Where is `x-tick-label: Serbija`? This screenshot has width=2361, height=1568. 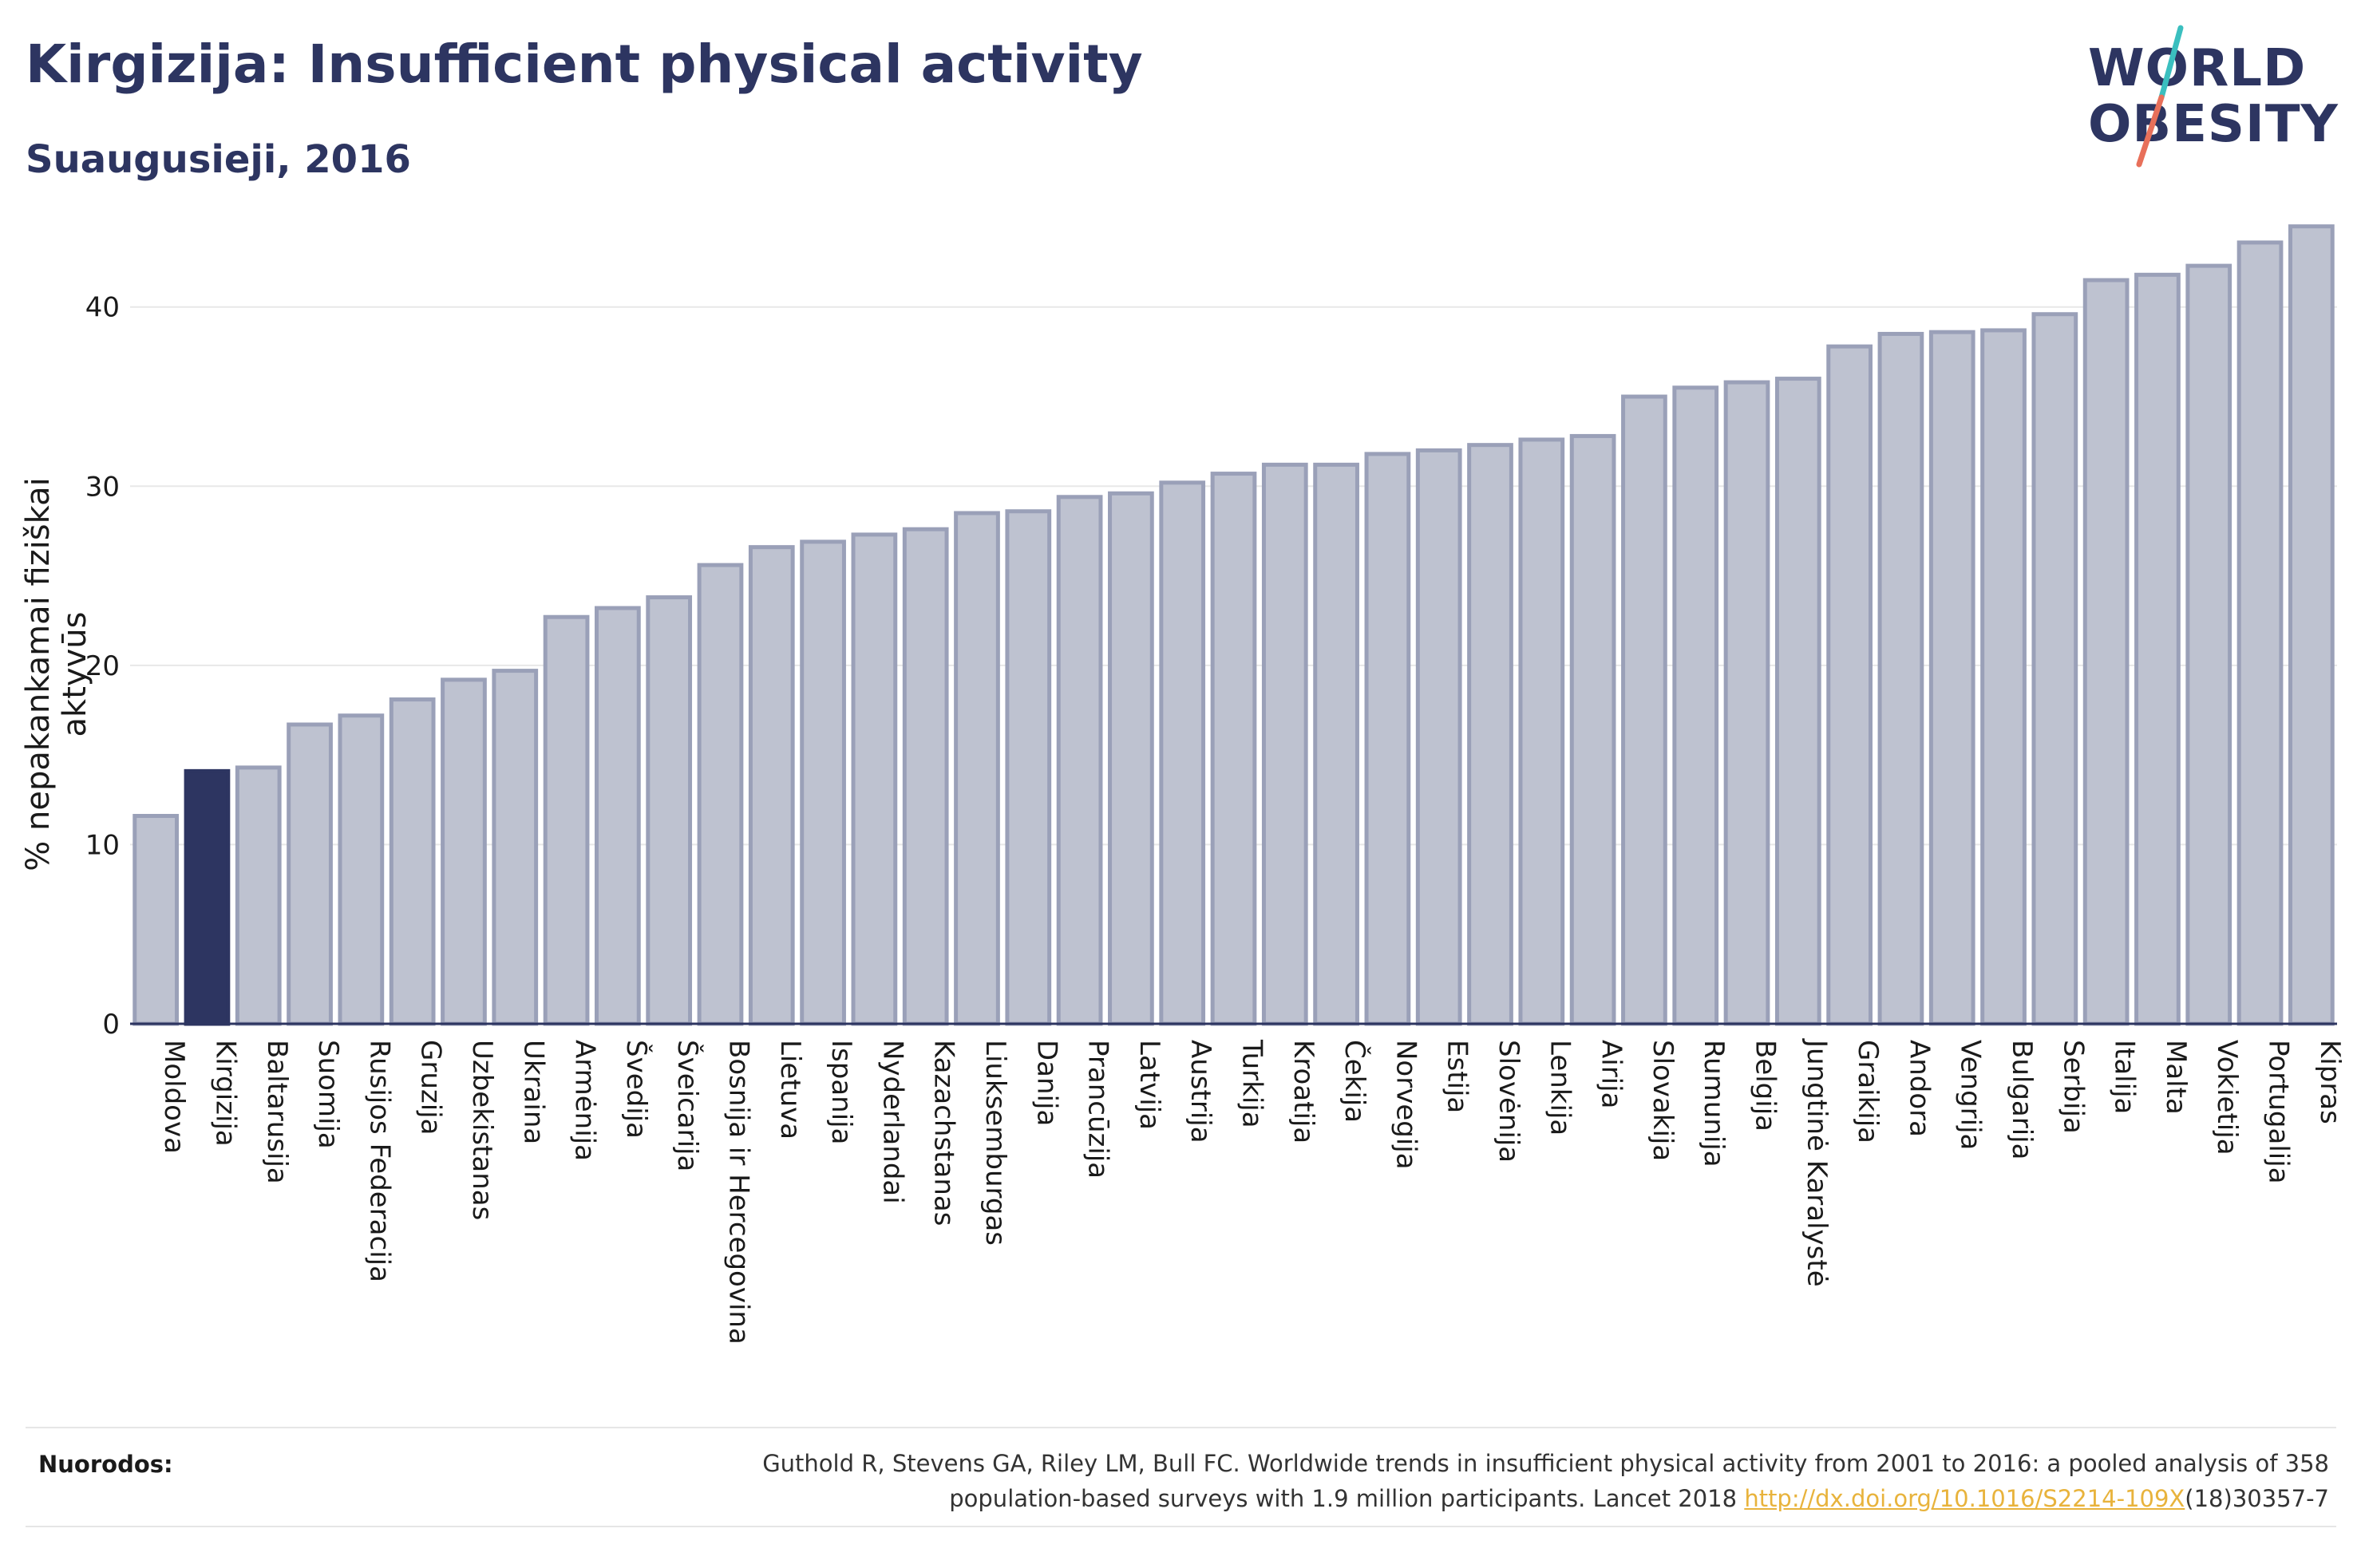
x-tick-label: Serbija is located at coordinates (2073, 1087).